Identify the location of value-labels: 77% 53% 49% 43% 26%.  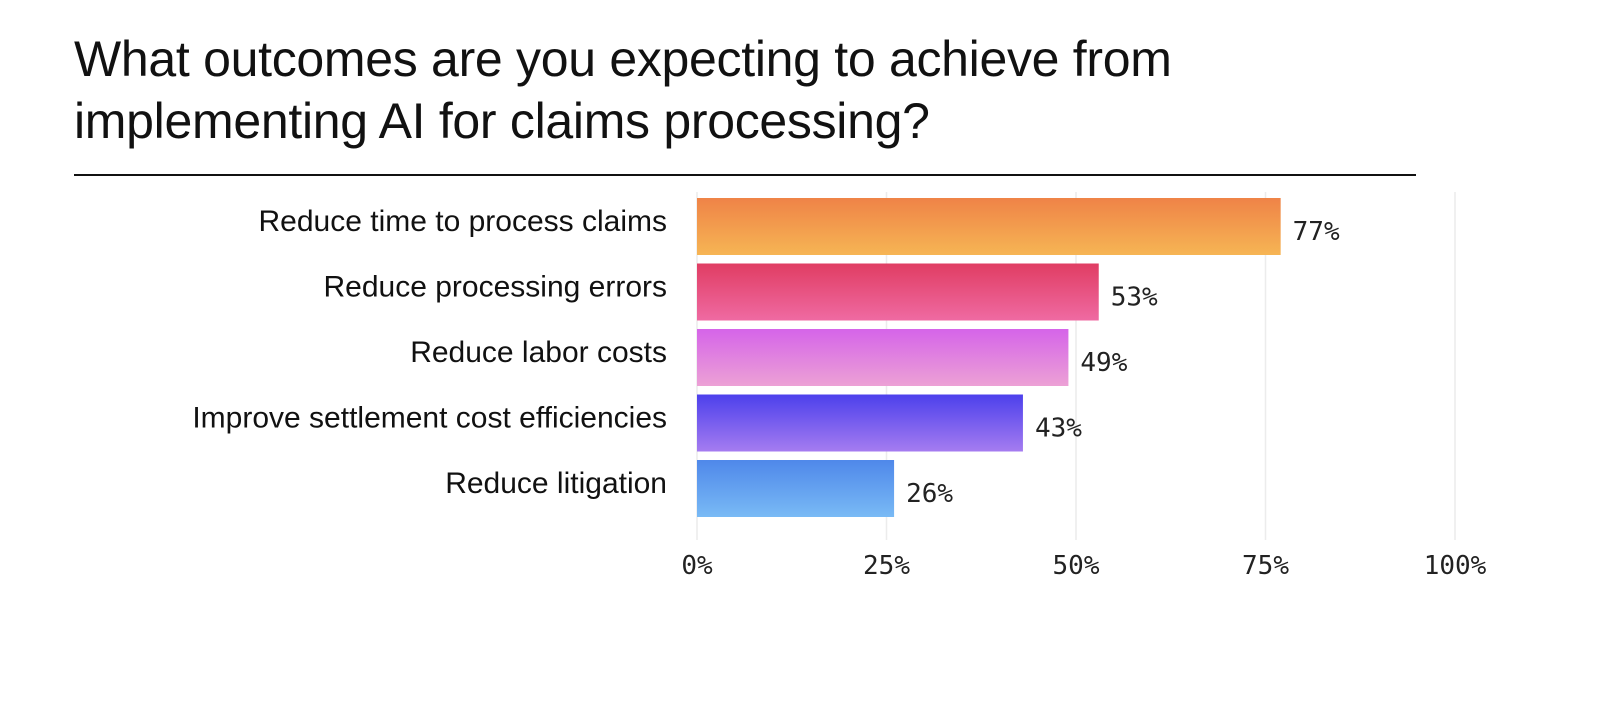
(1123, 363).